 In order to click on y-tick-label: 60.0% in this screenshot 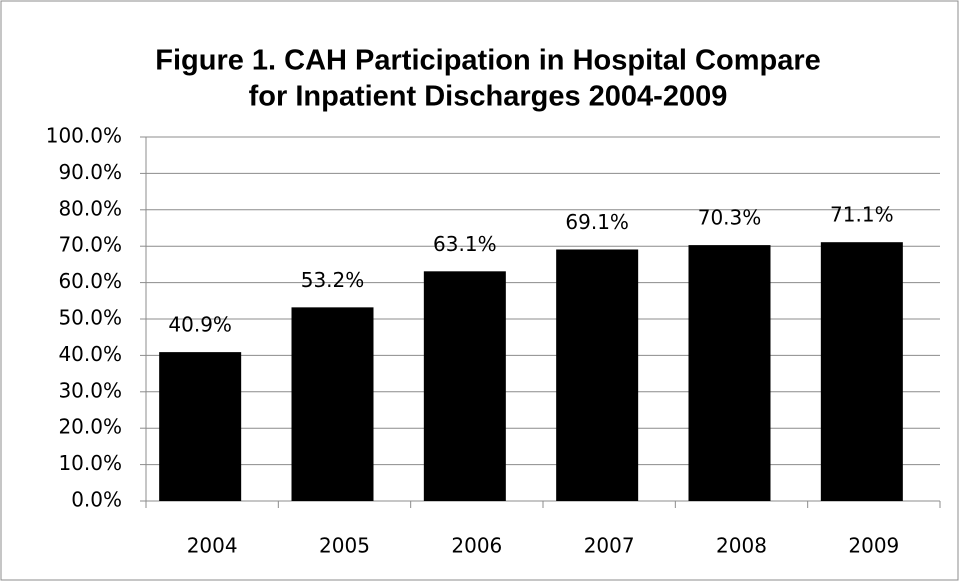, I will do `click(90, 281)`.